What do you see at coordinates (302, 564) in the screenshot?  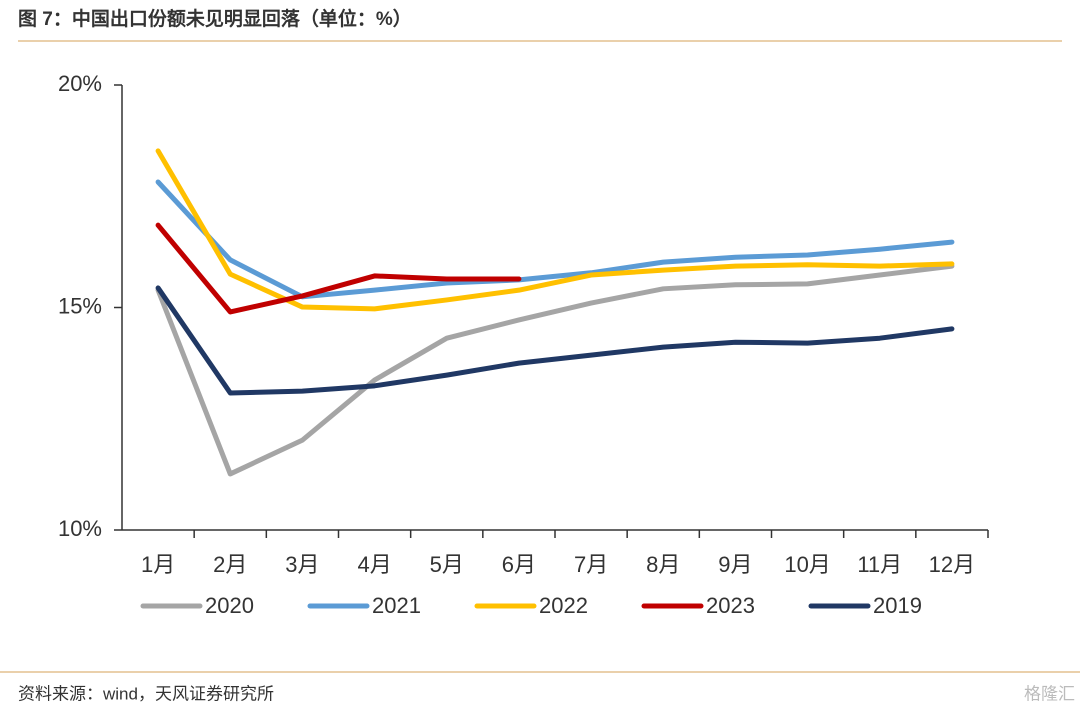 I see `x-tick-label: 3月` at bounding box center [302, 564].